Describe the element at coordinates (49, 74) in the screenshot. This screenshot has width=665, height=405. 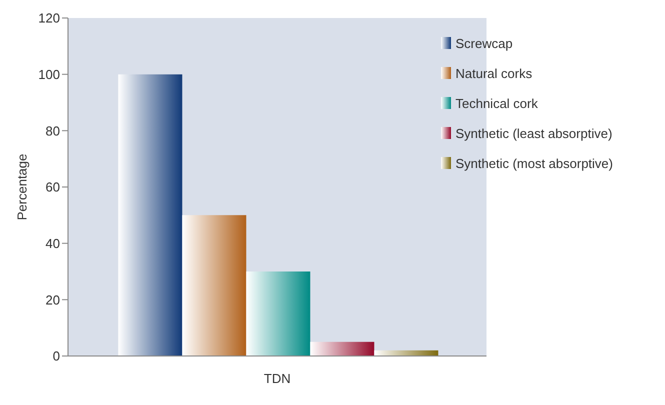
I see `y-tick-label: 100` at that location.